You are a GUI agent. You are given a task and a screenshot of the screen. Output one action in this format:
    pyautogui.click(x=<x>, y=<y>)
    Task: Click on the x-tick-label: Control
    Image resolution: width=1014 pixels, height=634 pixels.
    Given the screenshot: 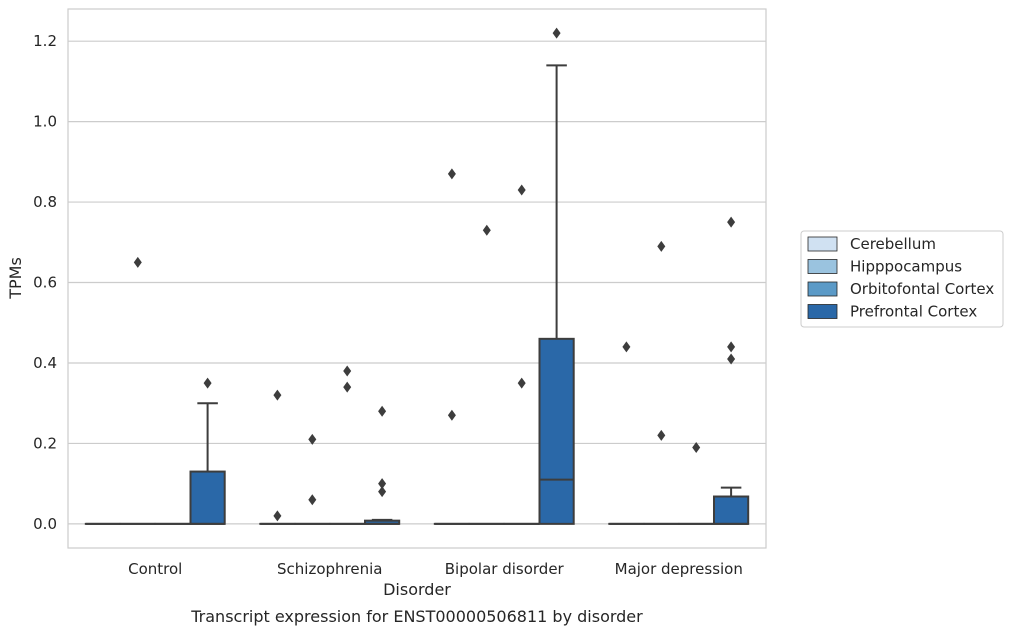 What is the action you would take?
    pyautogui.click(x=155, y=569)
    